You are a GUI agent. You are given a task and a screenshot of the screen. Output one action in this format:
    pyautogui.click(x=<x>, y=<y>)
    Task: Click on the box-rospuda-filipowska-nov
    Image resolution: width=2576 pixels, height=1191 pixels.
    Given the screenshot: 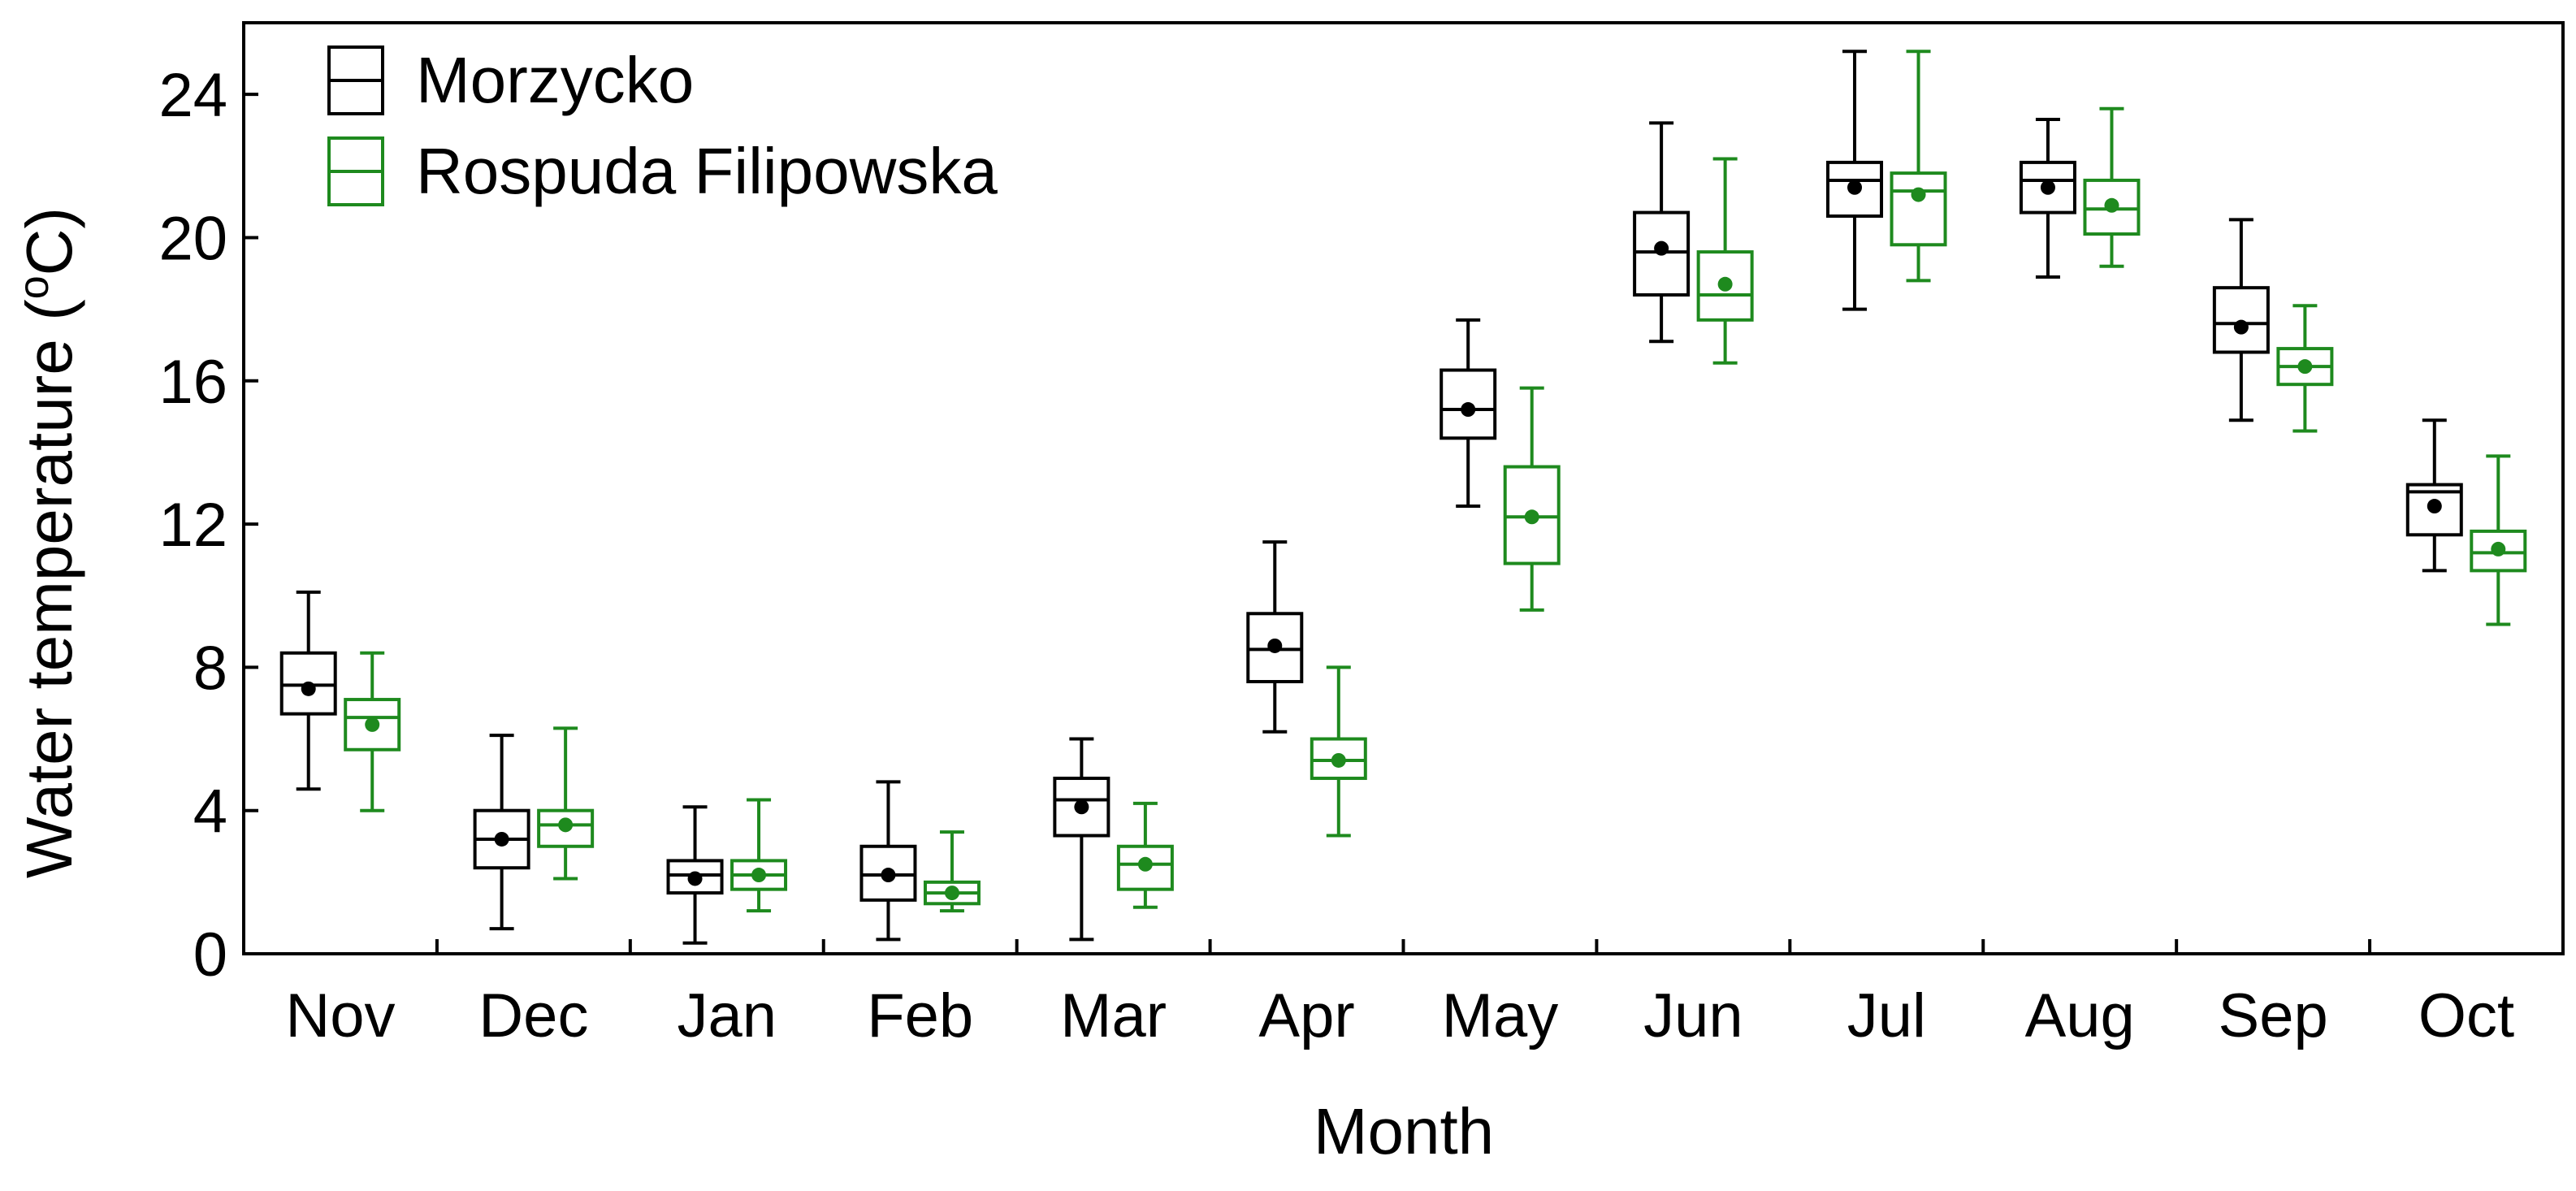 What is the action you would take?
    pyautogui.click(x=373, y=731)
    